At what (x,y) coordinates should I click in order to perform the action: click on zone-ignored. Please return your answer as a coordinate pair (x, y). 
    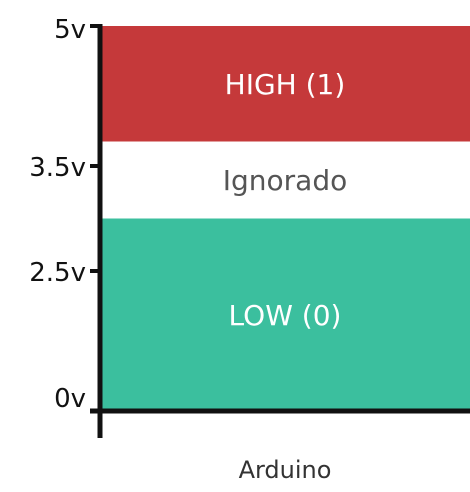
    Looking at the image, I should click on (285, 180).